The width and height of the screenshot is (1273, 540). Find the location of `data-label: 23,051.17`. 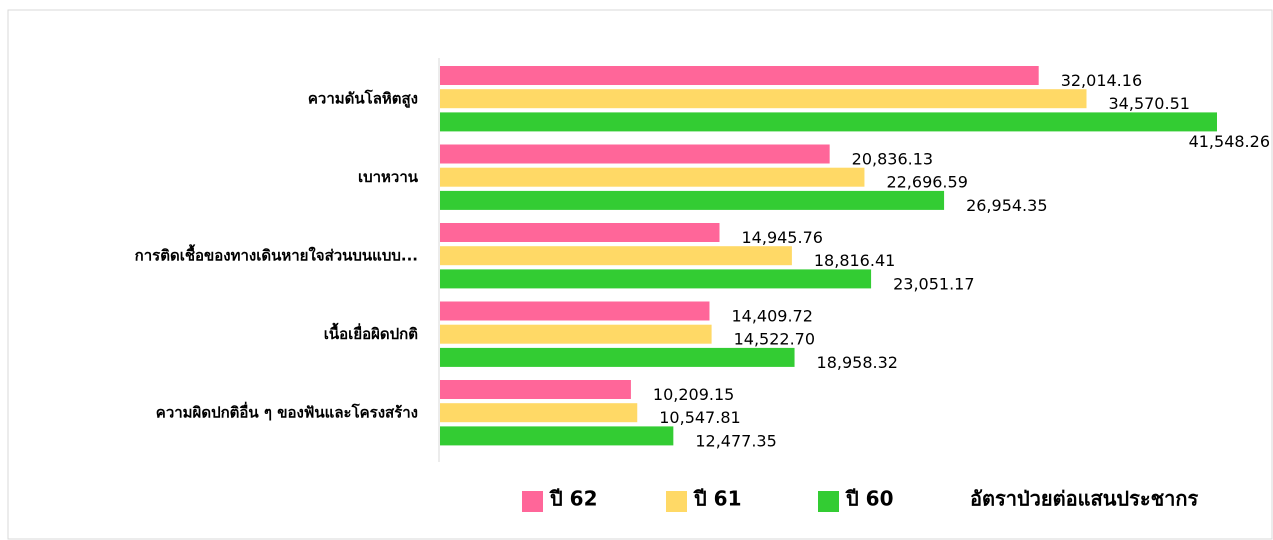

data-label: 23,051.17 is located at coordinates (933, 283).